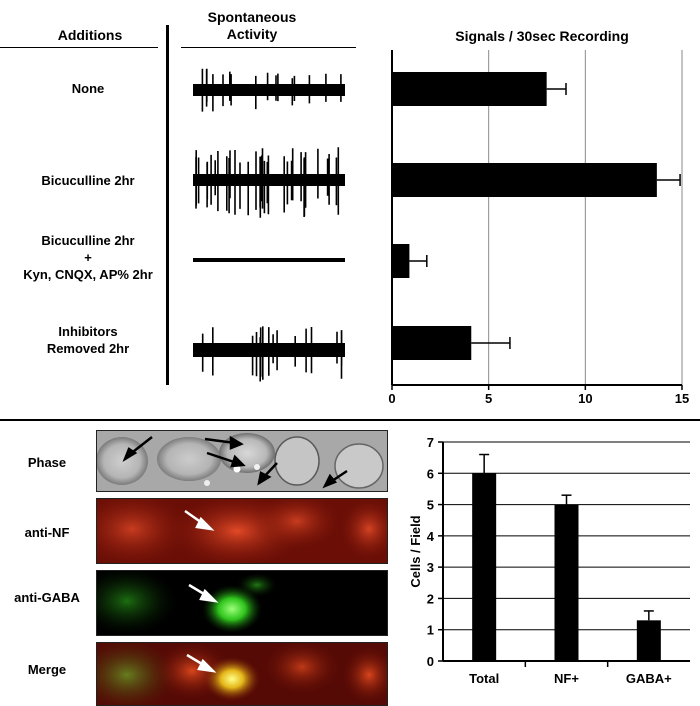 This screenshot has height=706, width=700. I want to click on additions-header: Additions, so click(90, 35).